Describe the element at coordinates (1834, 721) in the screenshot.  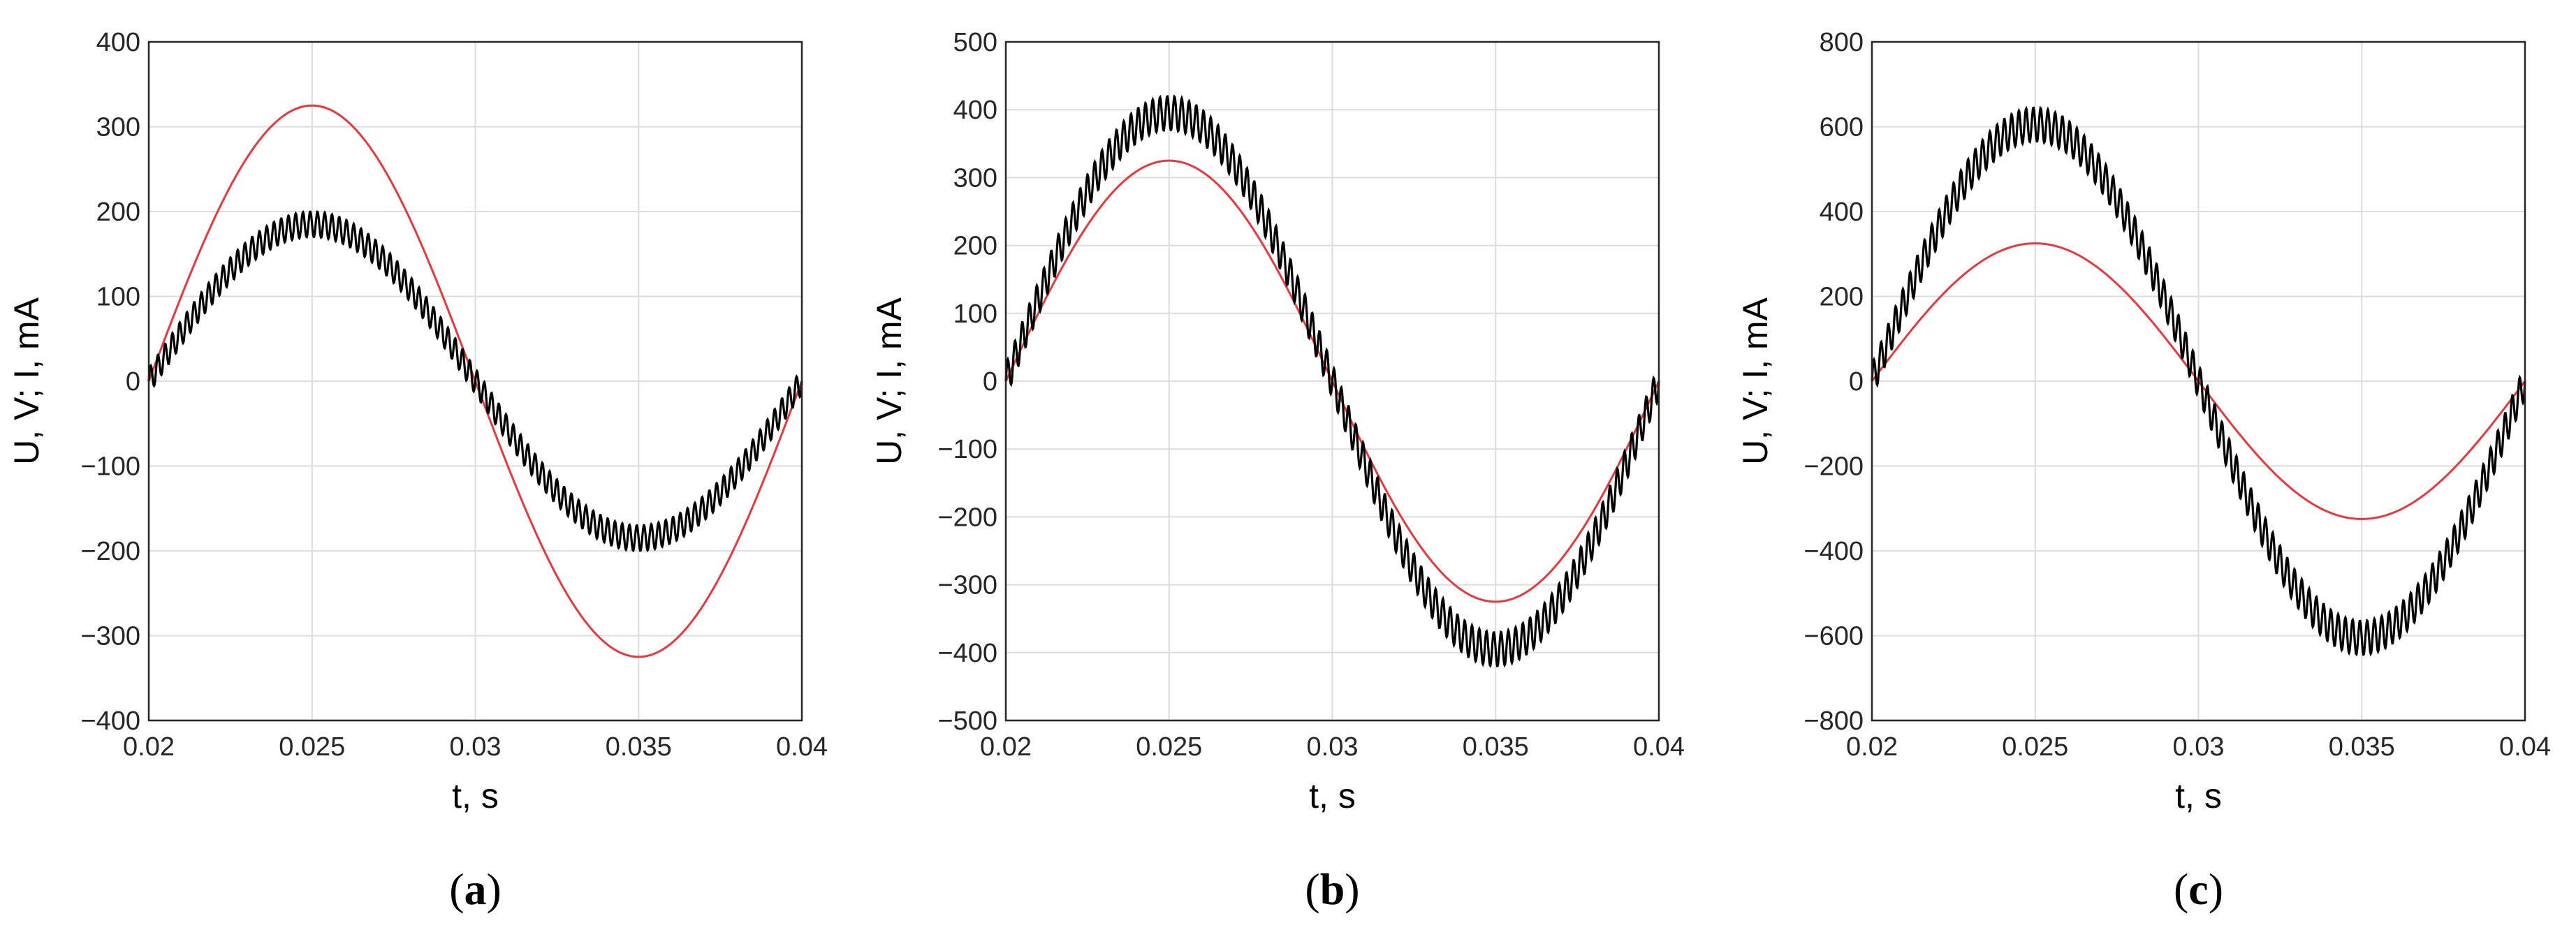
I see `y-tick-label: −800` at that location.